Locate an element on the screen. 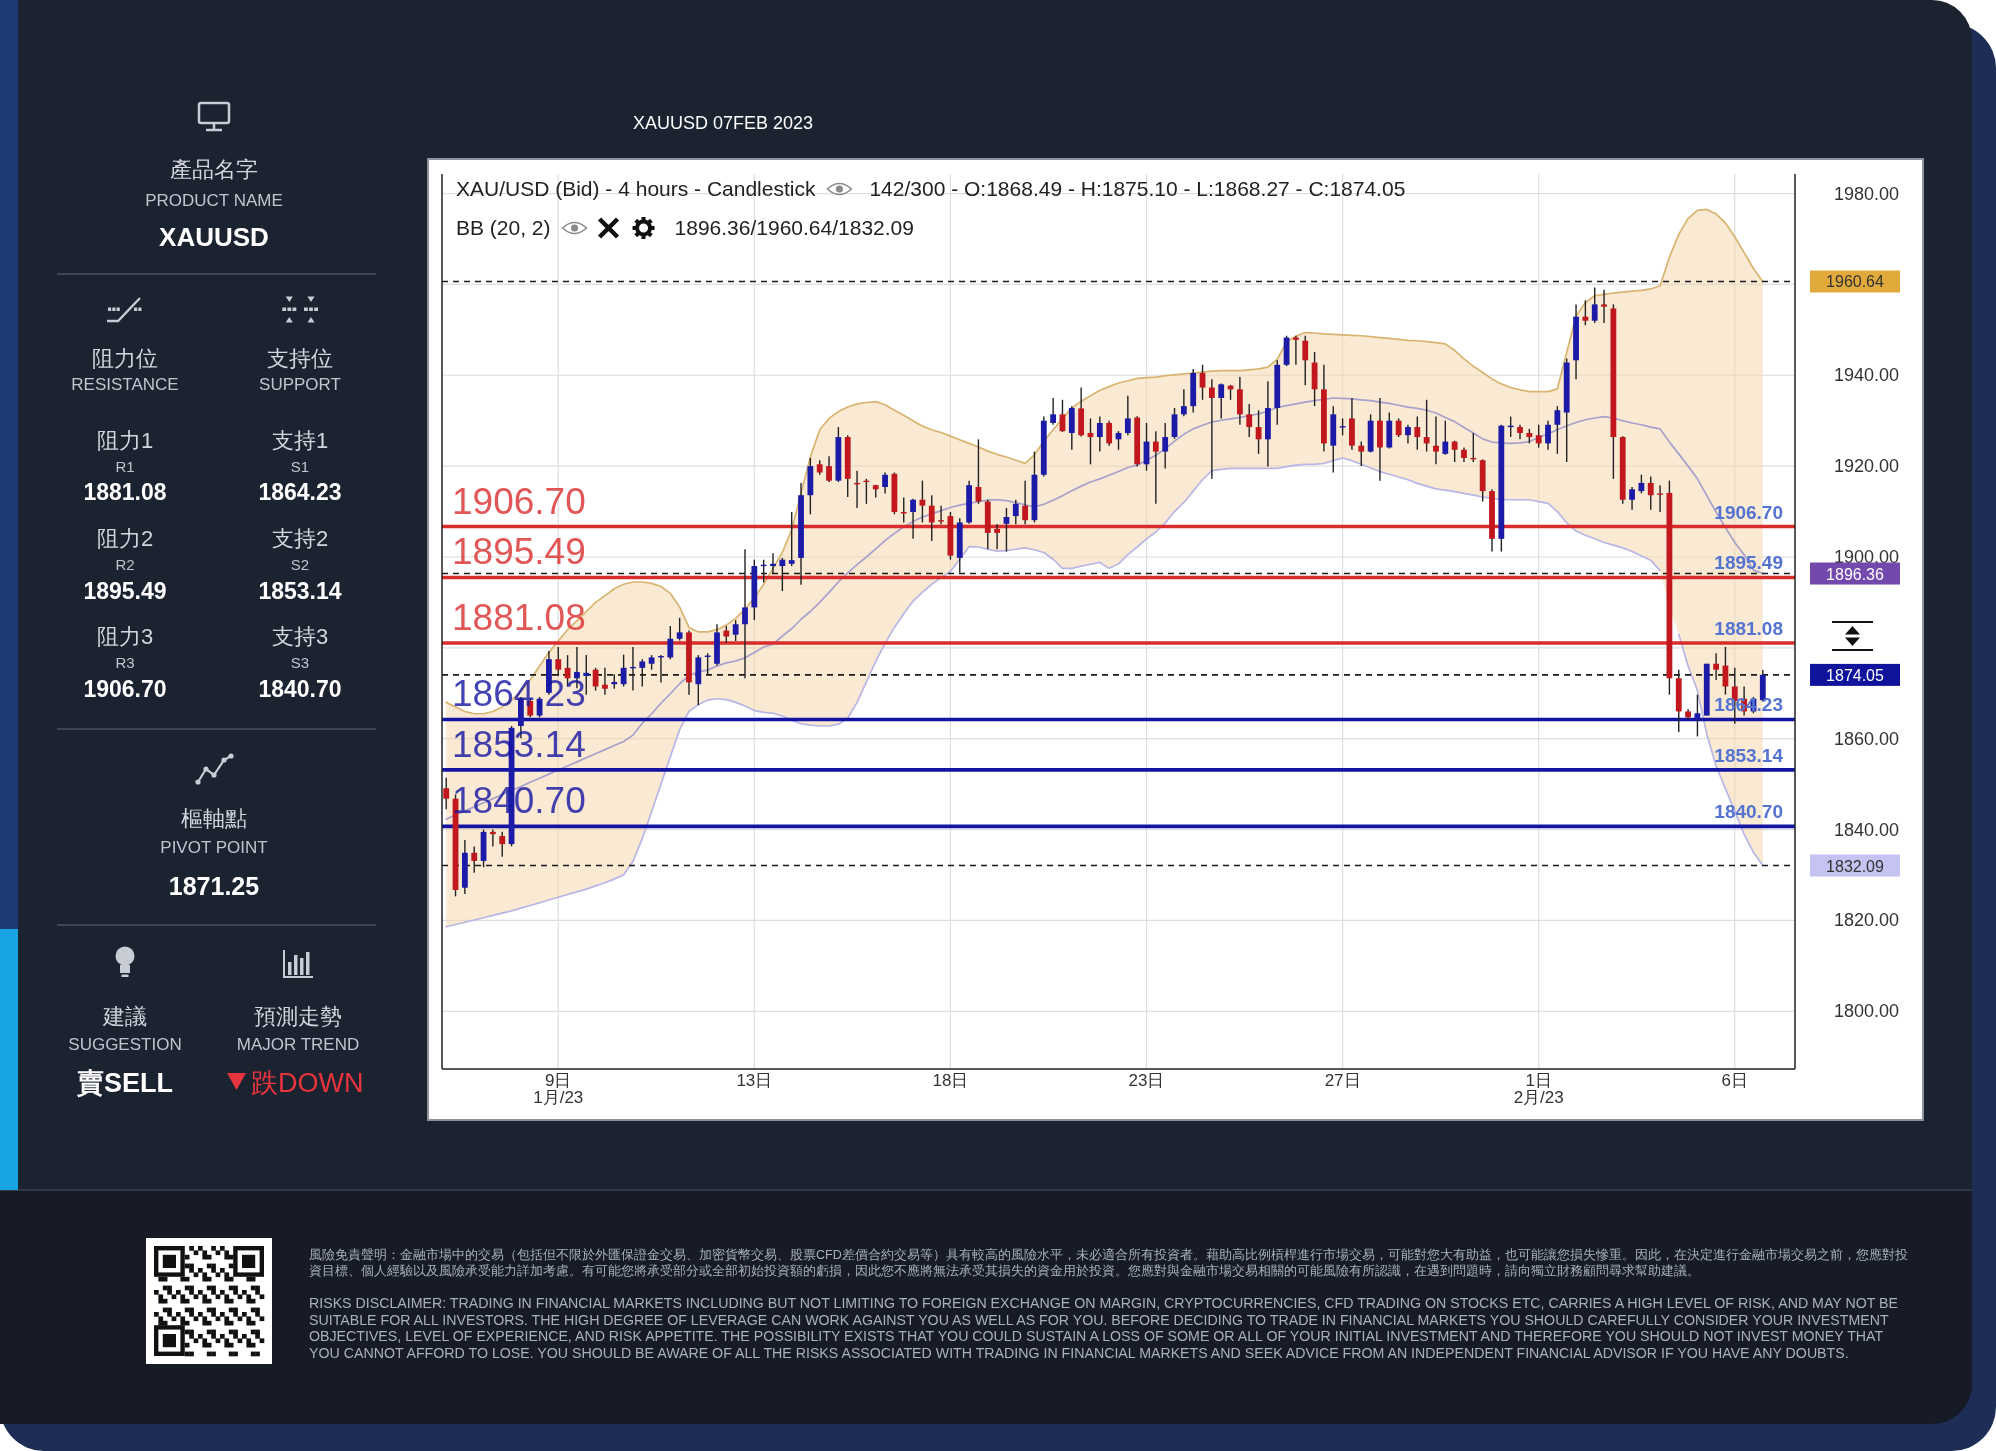 This screenshot has width=1996, height=1451. text: 支持1 is located at coordinates (300, 440).